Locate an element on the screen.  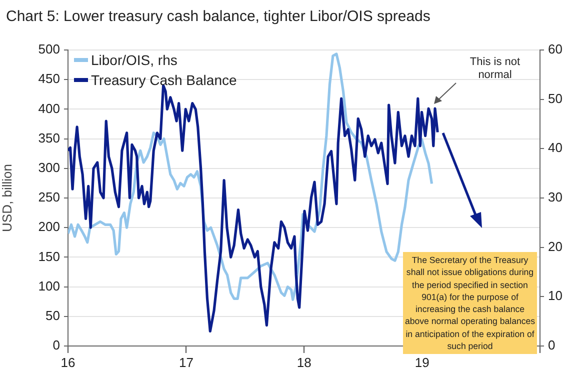
y-tick-label: 400 is located at coordinates (49, 108).